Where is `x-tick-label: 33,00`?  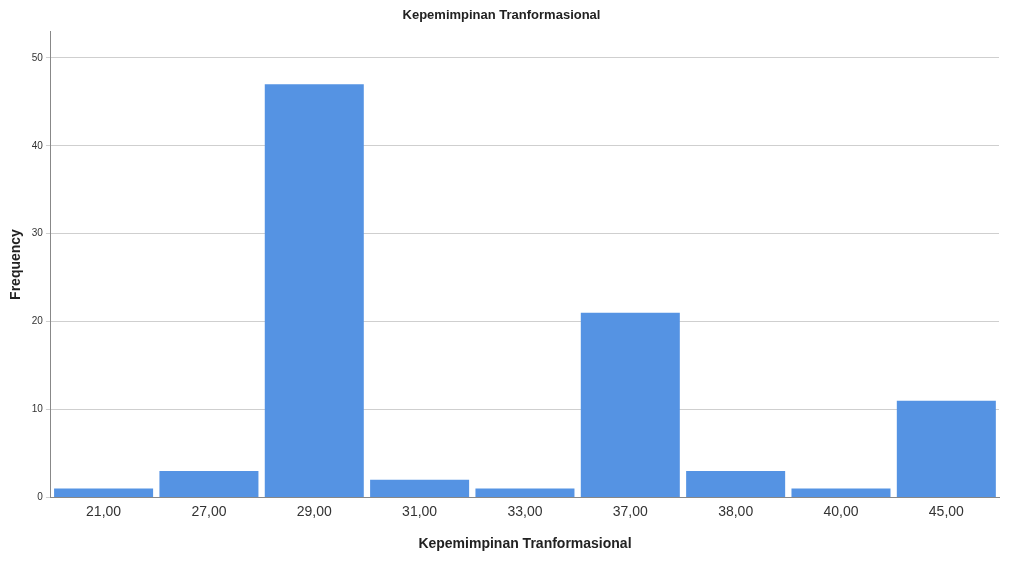
x-tick-label: 33,00 is located at coordinates (525, 510).